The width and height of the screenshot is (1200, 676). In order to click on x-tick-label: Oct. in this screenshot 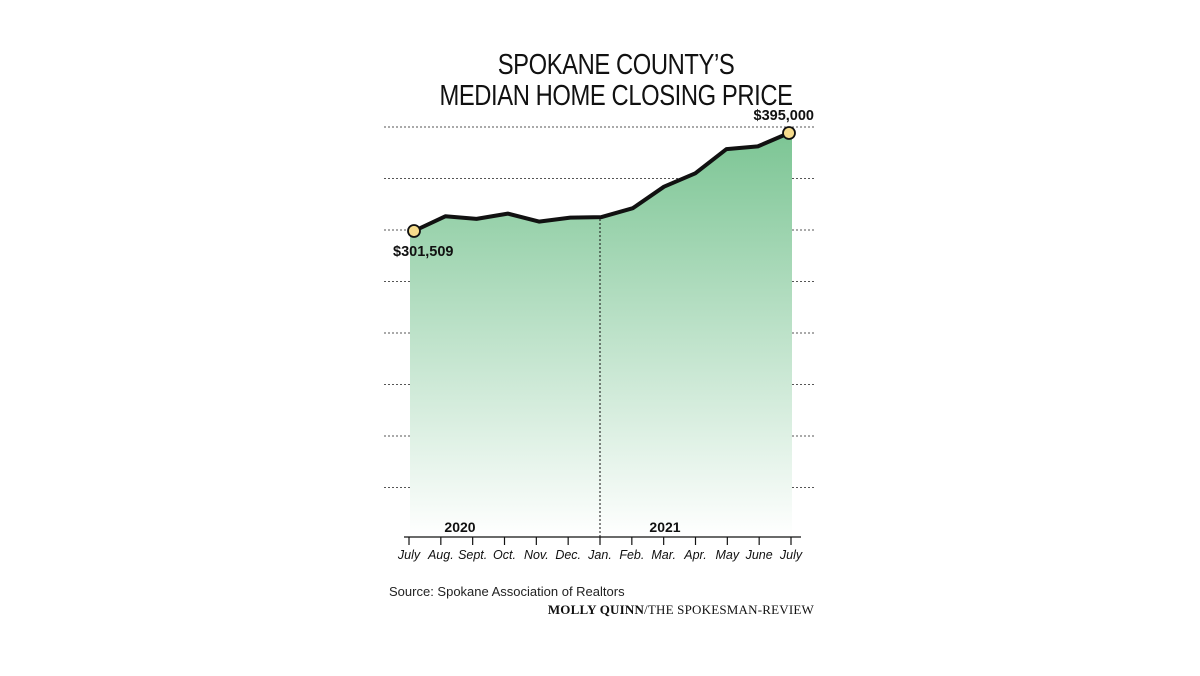, I will do `click(504, 555)`.